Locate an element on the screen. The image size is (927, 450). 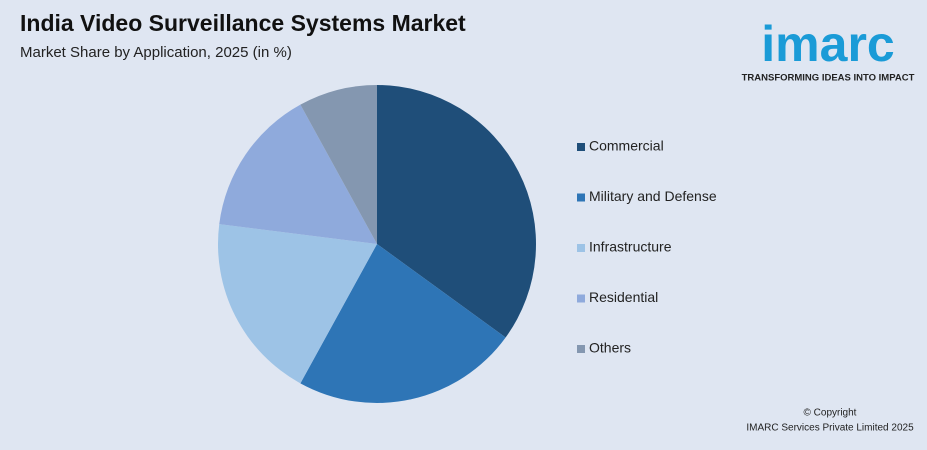
copyright: © Copyright is located at coordinates (830, 413).